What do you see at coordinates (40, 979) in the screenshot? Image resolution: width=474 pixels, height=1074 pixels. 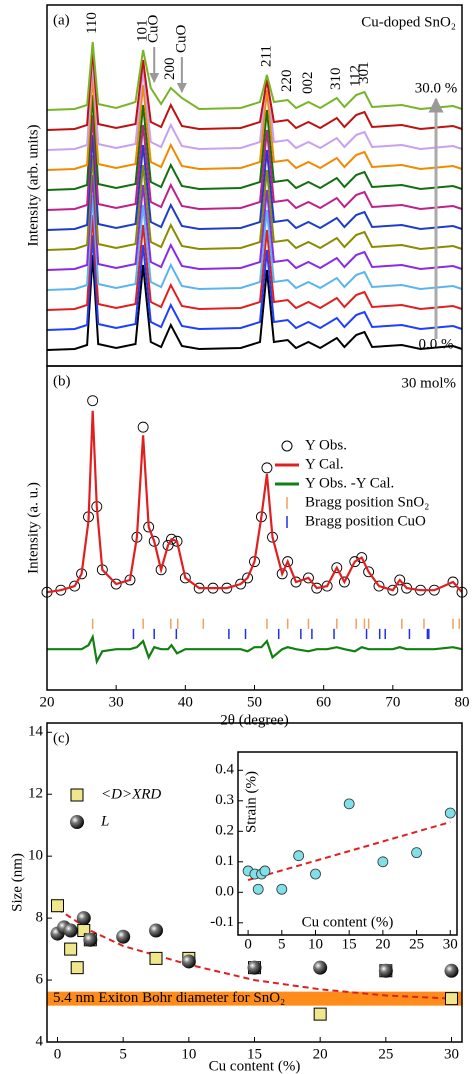 I see `y-tick-label: 6` at bounding box center [40, 979].